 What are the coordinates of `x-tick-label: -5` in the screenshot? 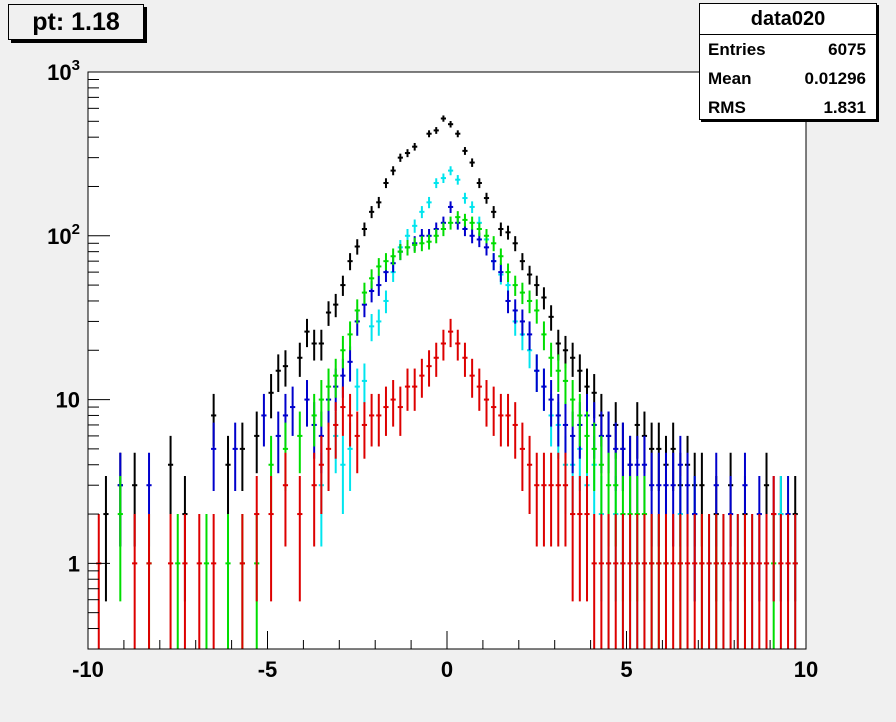 It's located at (268, 669).